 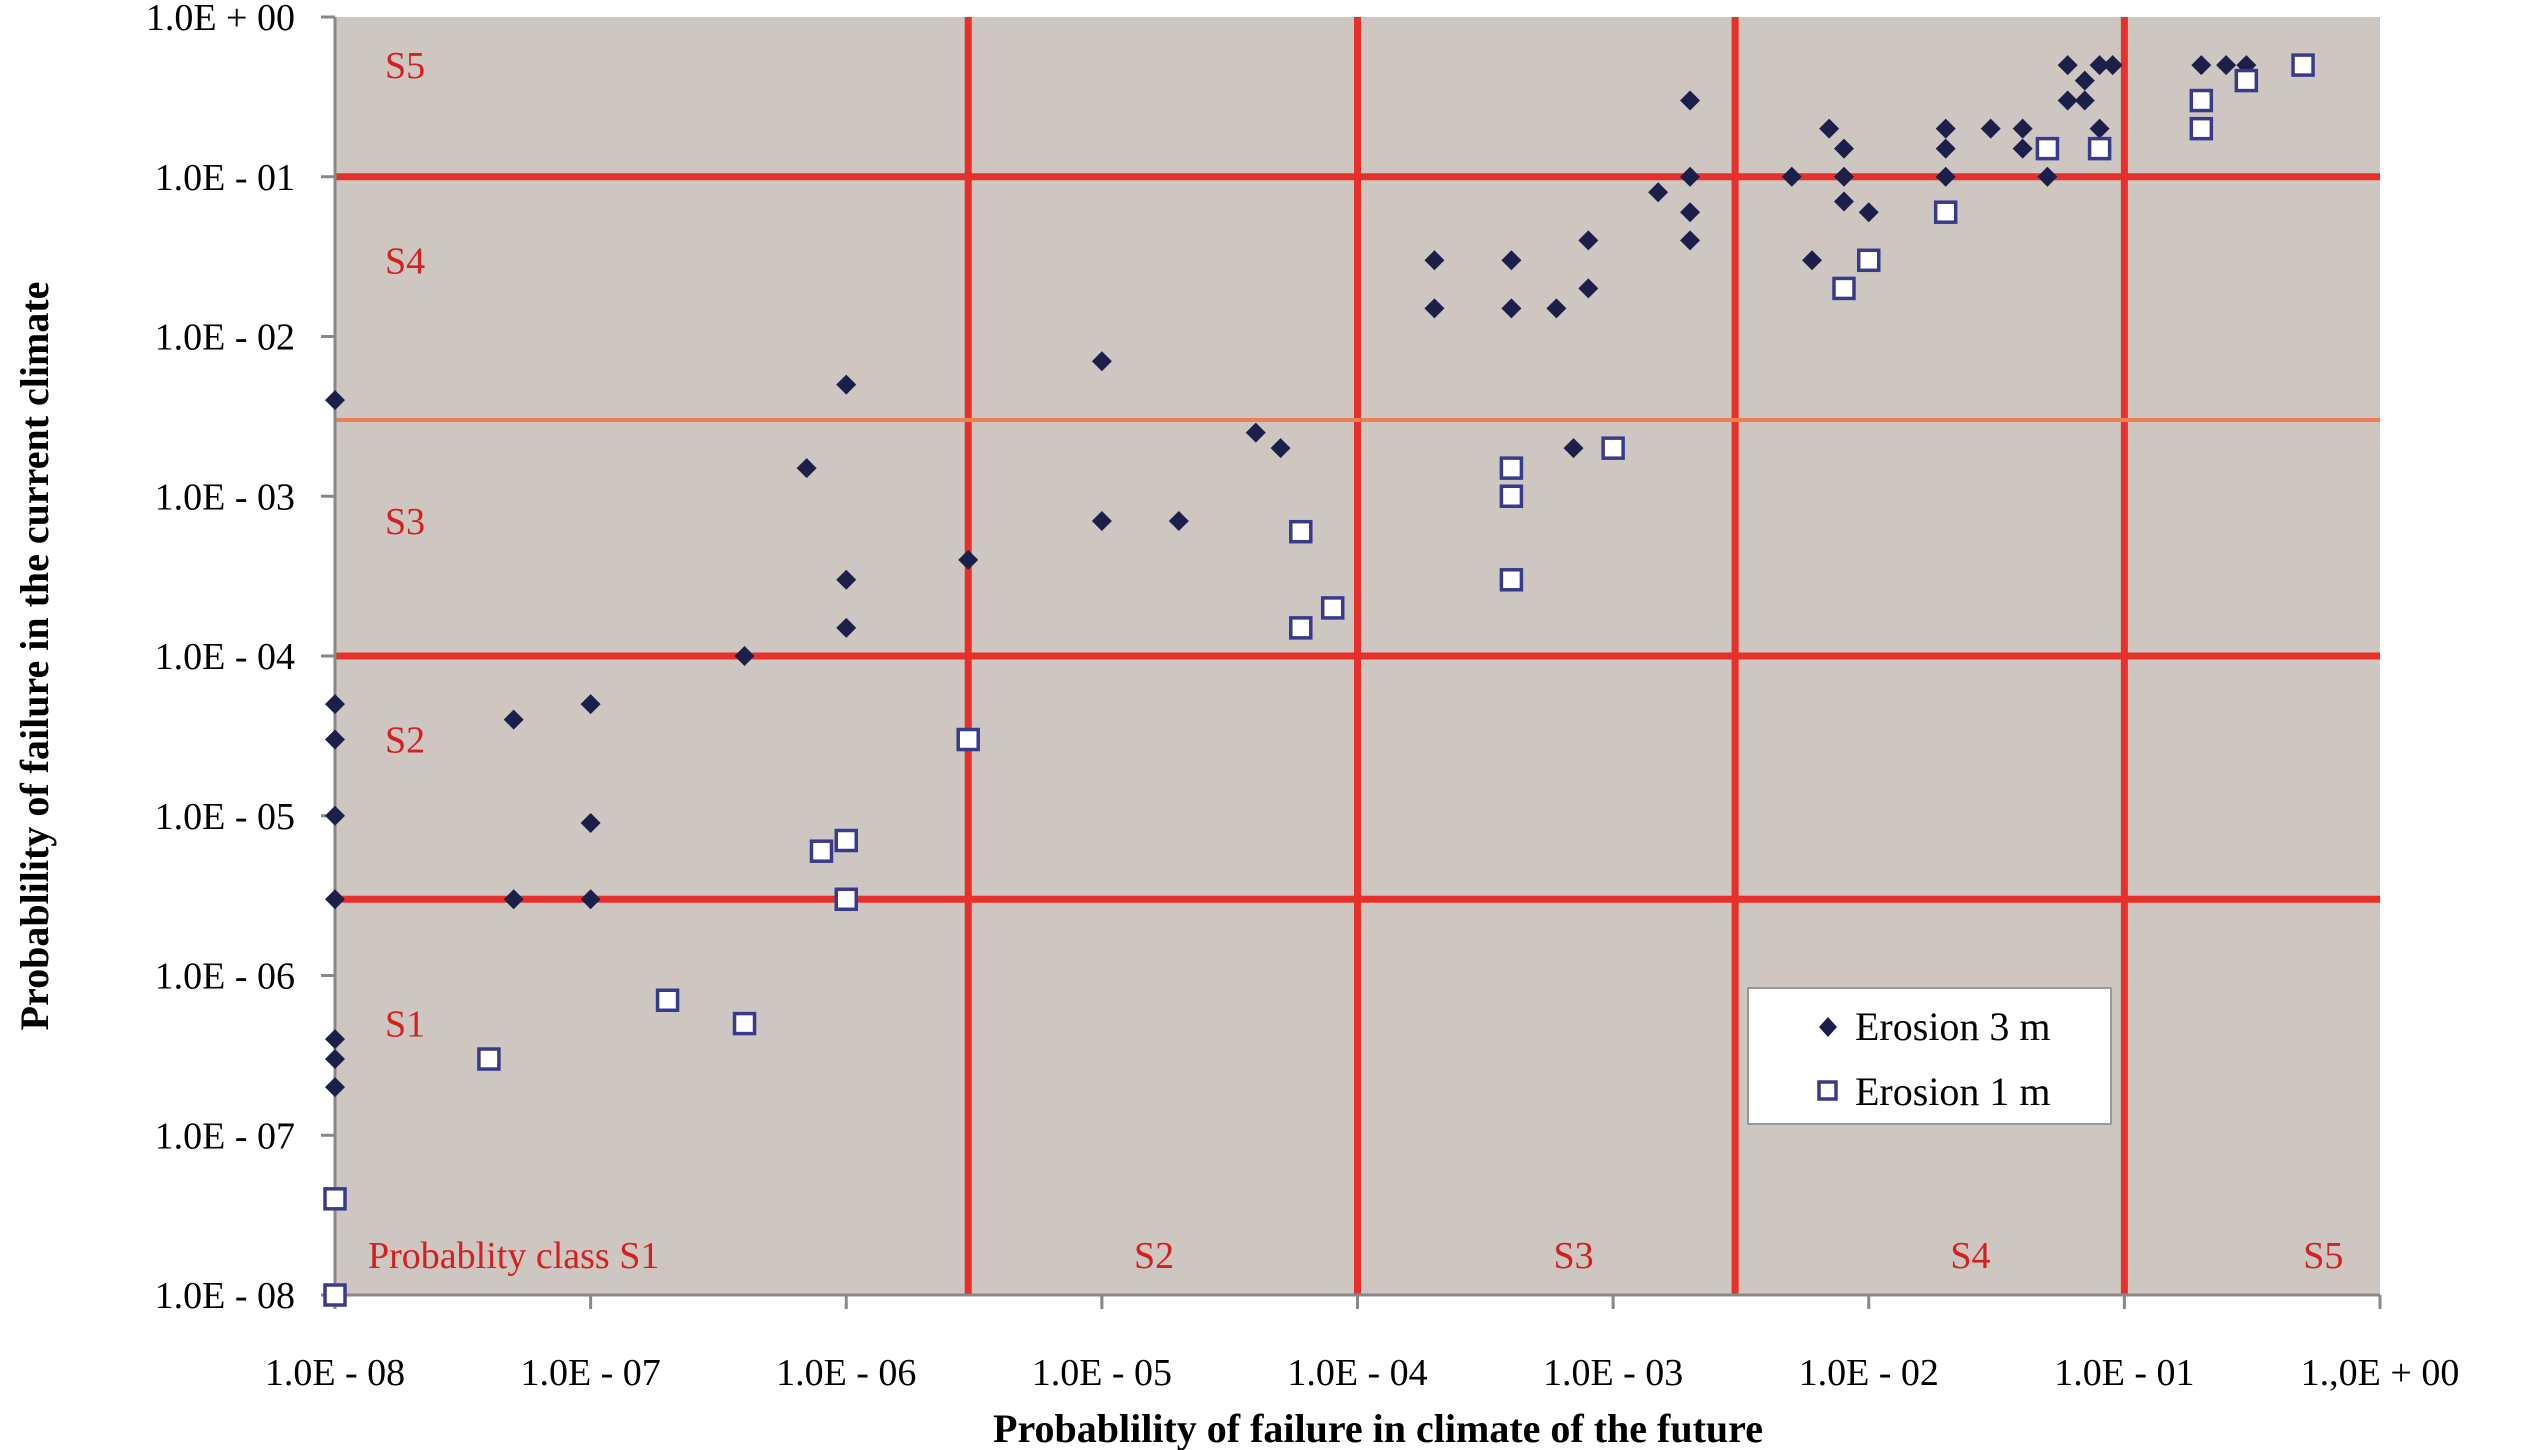 What do you see at coordinates (1102, 1373) in the screenshot?
I see `x-tick-label: 1.0E - 05` at bounding box center [1102, 1373].